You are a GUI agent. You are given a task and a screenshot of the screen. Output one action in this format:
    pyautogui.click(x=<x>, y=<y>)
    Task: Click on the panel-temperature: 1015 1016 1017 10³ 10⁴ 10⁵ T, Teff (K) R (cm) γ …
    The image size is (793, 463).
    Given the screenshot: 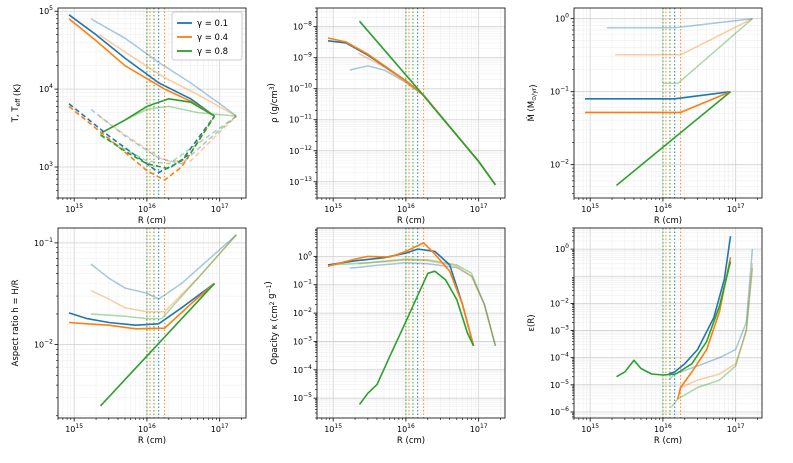 What is the action you would take?
    pyautogui.click(x=129, y=115)
    